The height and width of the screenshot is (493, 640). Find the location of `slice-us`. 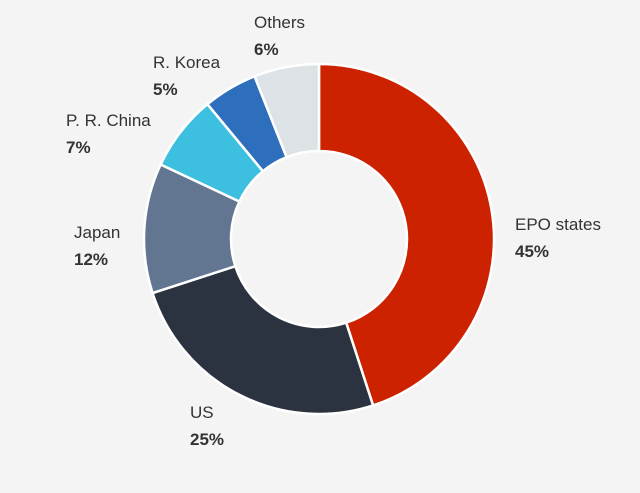

slice-us is located at coordinates (263, 340).